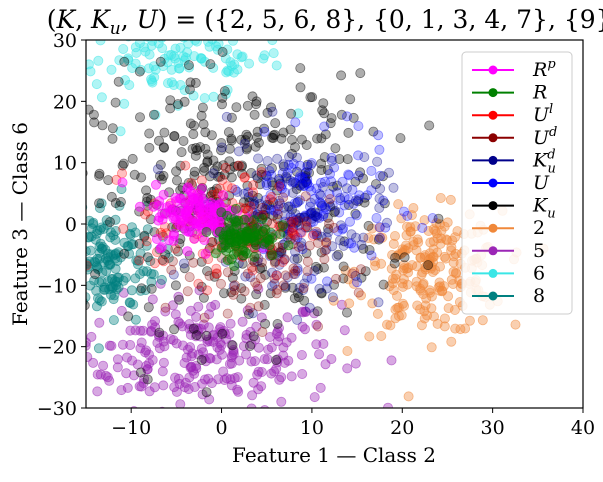  I want to click on legend-marker, so click(493, 296).